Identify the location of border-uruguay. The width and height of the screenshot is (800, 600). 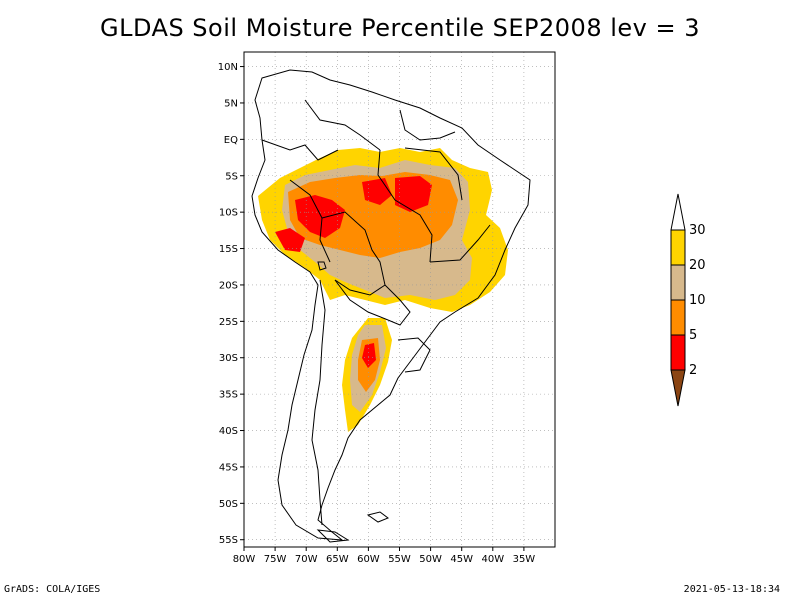
(414, 355).